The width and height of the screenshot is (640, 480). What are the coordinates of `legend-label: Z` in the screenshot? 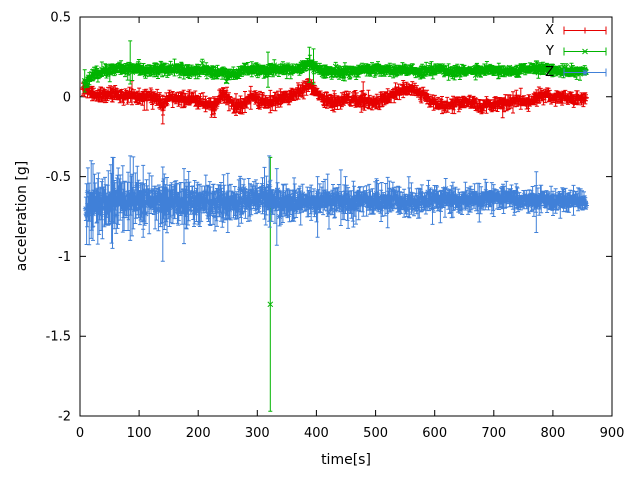 It's located at (549, 72).